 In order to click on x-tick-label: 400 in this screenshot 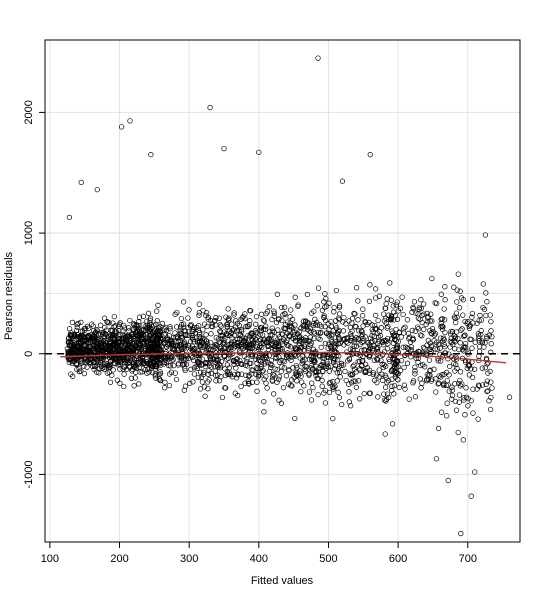, I will do `click(259, 559)`.